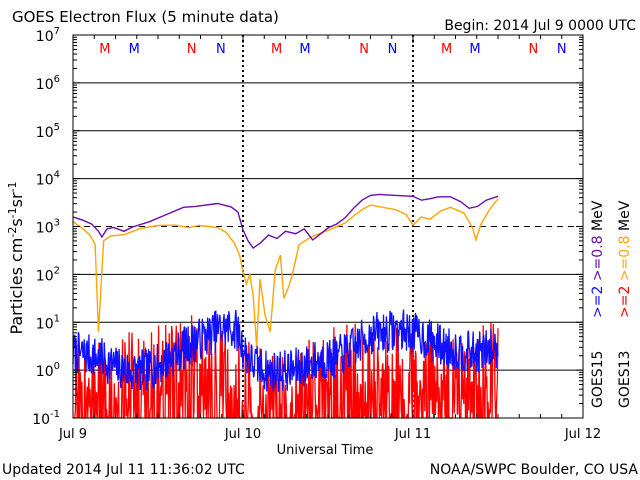 This screenshot has height=480, width=640. I want to click on y-tick-labels: 10⁻¹ 10⁰ 10¹ 10² 10³ 10⁴ 10⁵ 10⁶ 10⁷, so click(46, 227).